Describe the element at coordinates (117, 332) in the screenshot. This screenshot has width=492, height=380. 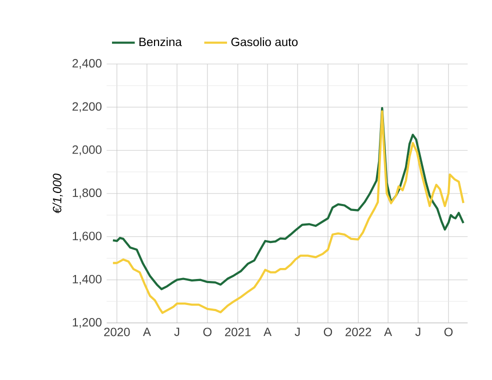
I see `x-tick-label: 2020` at that location.